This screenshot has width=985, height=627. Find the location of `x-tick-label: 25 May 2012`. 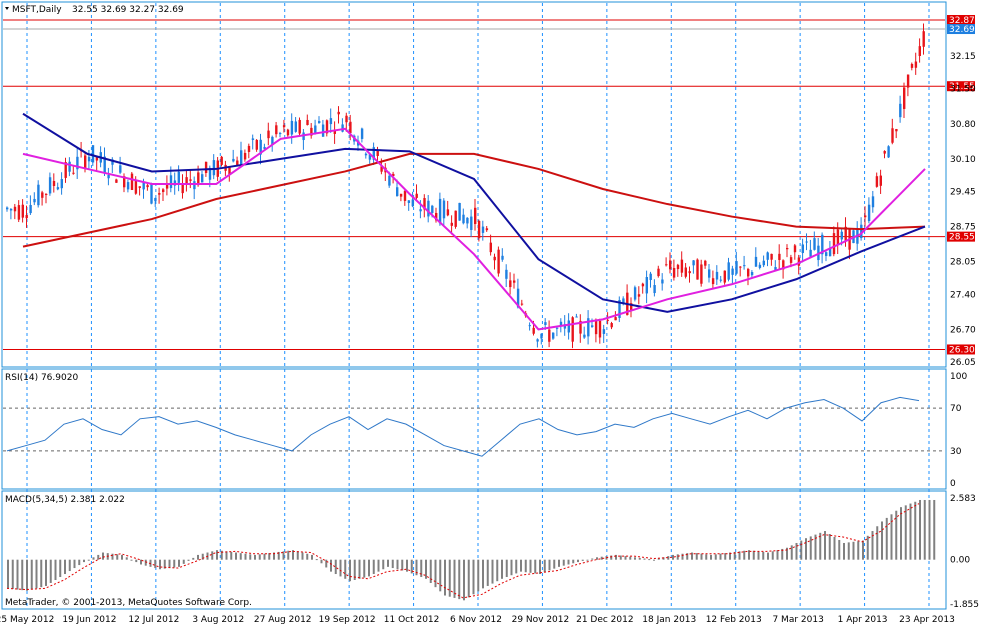

x-tick-label: 25 May 2012 is located at coordinates (27, 620).